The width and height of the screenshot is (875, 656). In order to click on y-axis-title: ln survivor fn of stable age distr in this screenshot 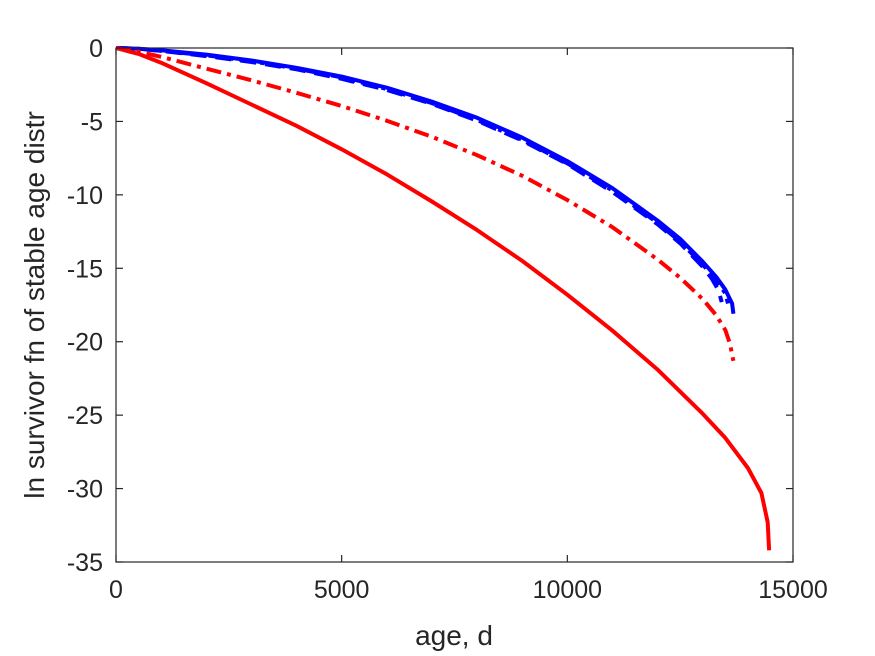, I will do `click(34, 305)`.